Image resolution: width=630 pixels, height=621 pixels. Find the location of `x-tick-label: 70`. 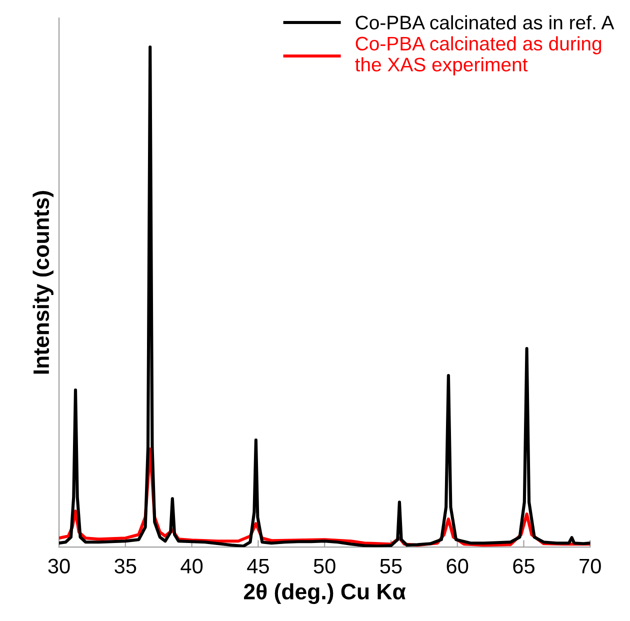

x-tick-label: 70 is located at coordinates (590, 566).